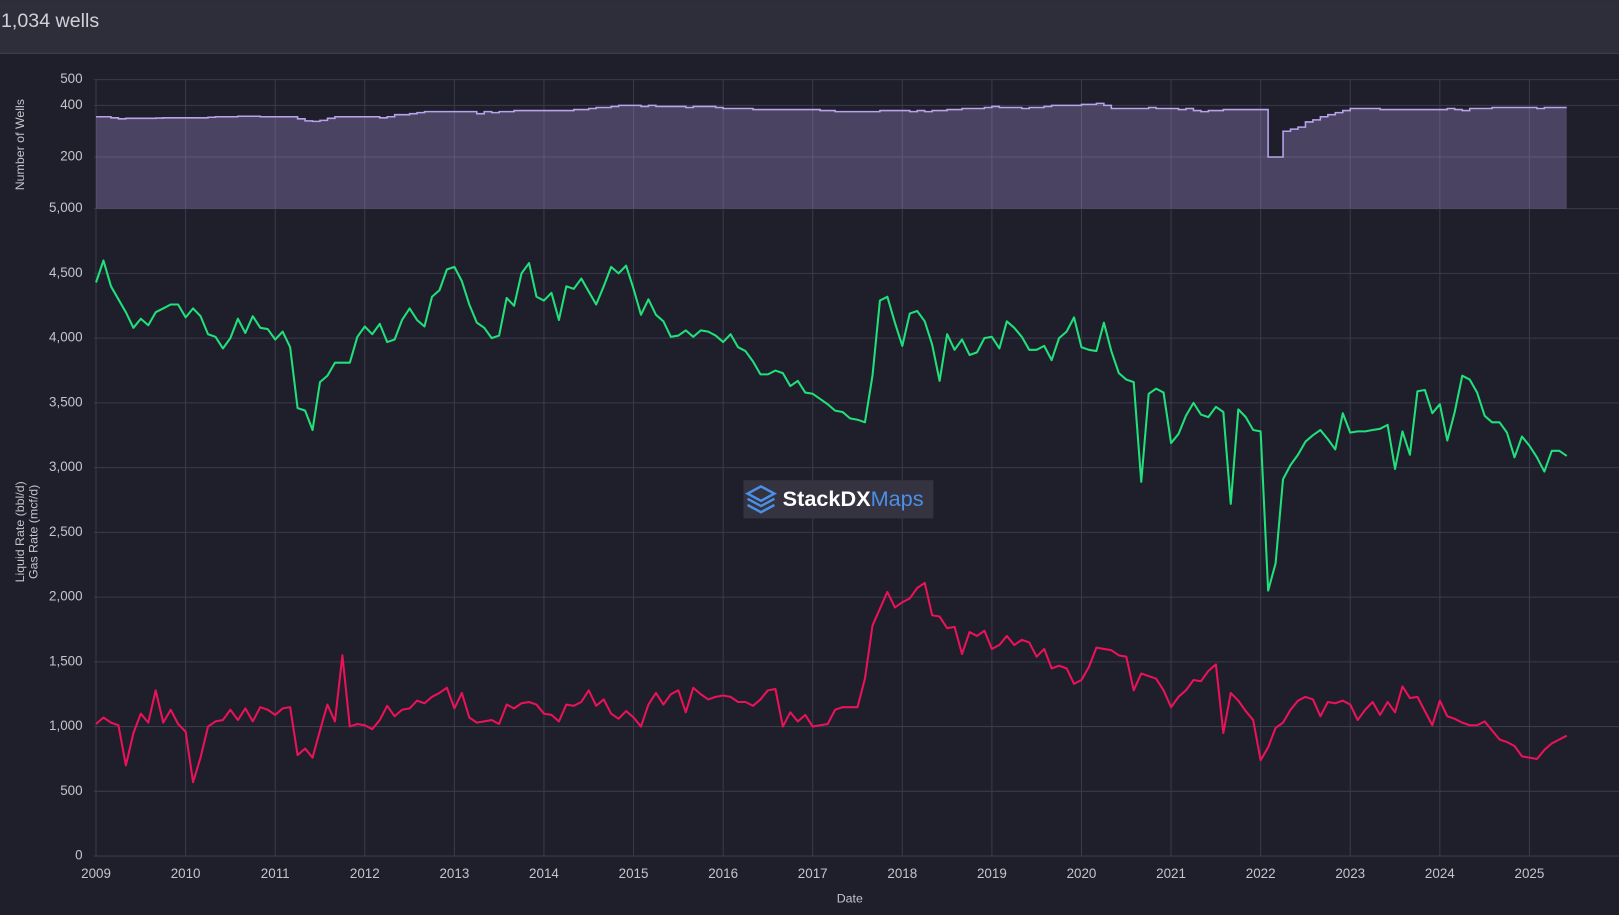  What do you see at coordinates (809, 26) in the screenshot?
I see `header-bar` at bounding box center [809, 26].